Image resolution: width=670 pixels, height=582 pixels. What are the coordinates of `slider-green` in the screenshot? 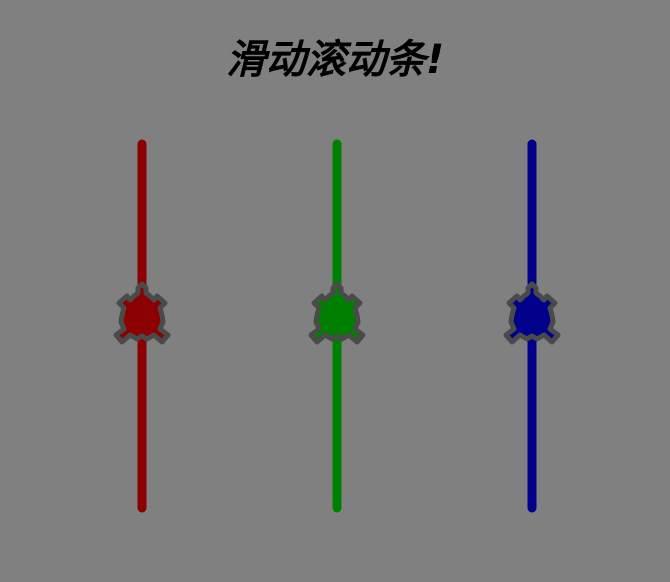 It's located at (337, 326).